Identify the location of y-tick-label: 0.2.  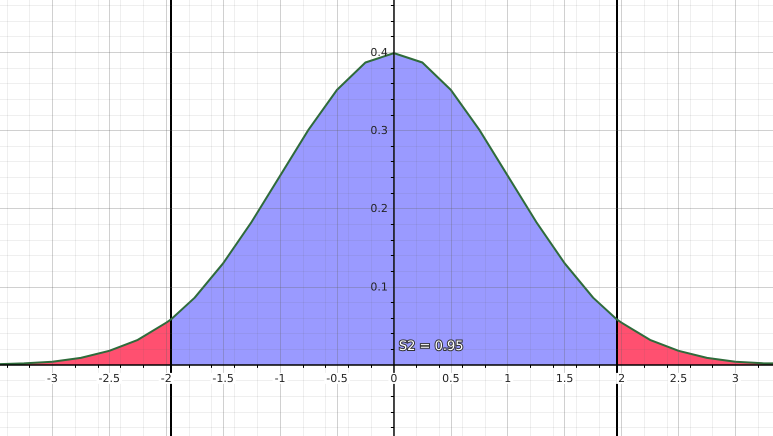
(379, 209).